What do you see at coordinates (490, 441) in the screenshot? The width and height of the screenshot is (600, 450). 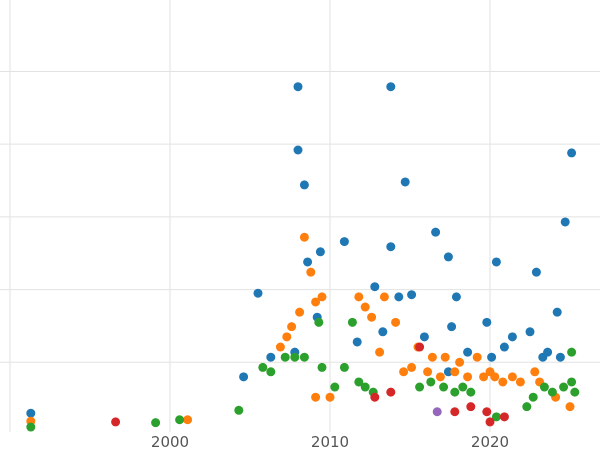 I see `x-tick-label: 2020` at bounding box center [490, 441].